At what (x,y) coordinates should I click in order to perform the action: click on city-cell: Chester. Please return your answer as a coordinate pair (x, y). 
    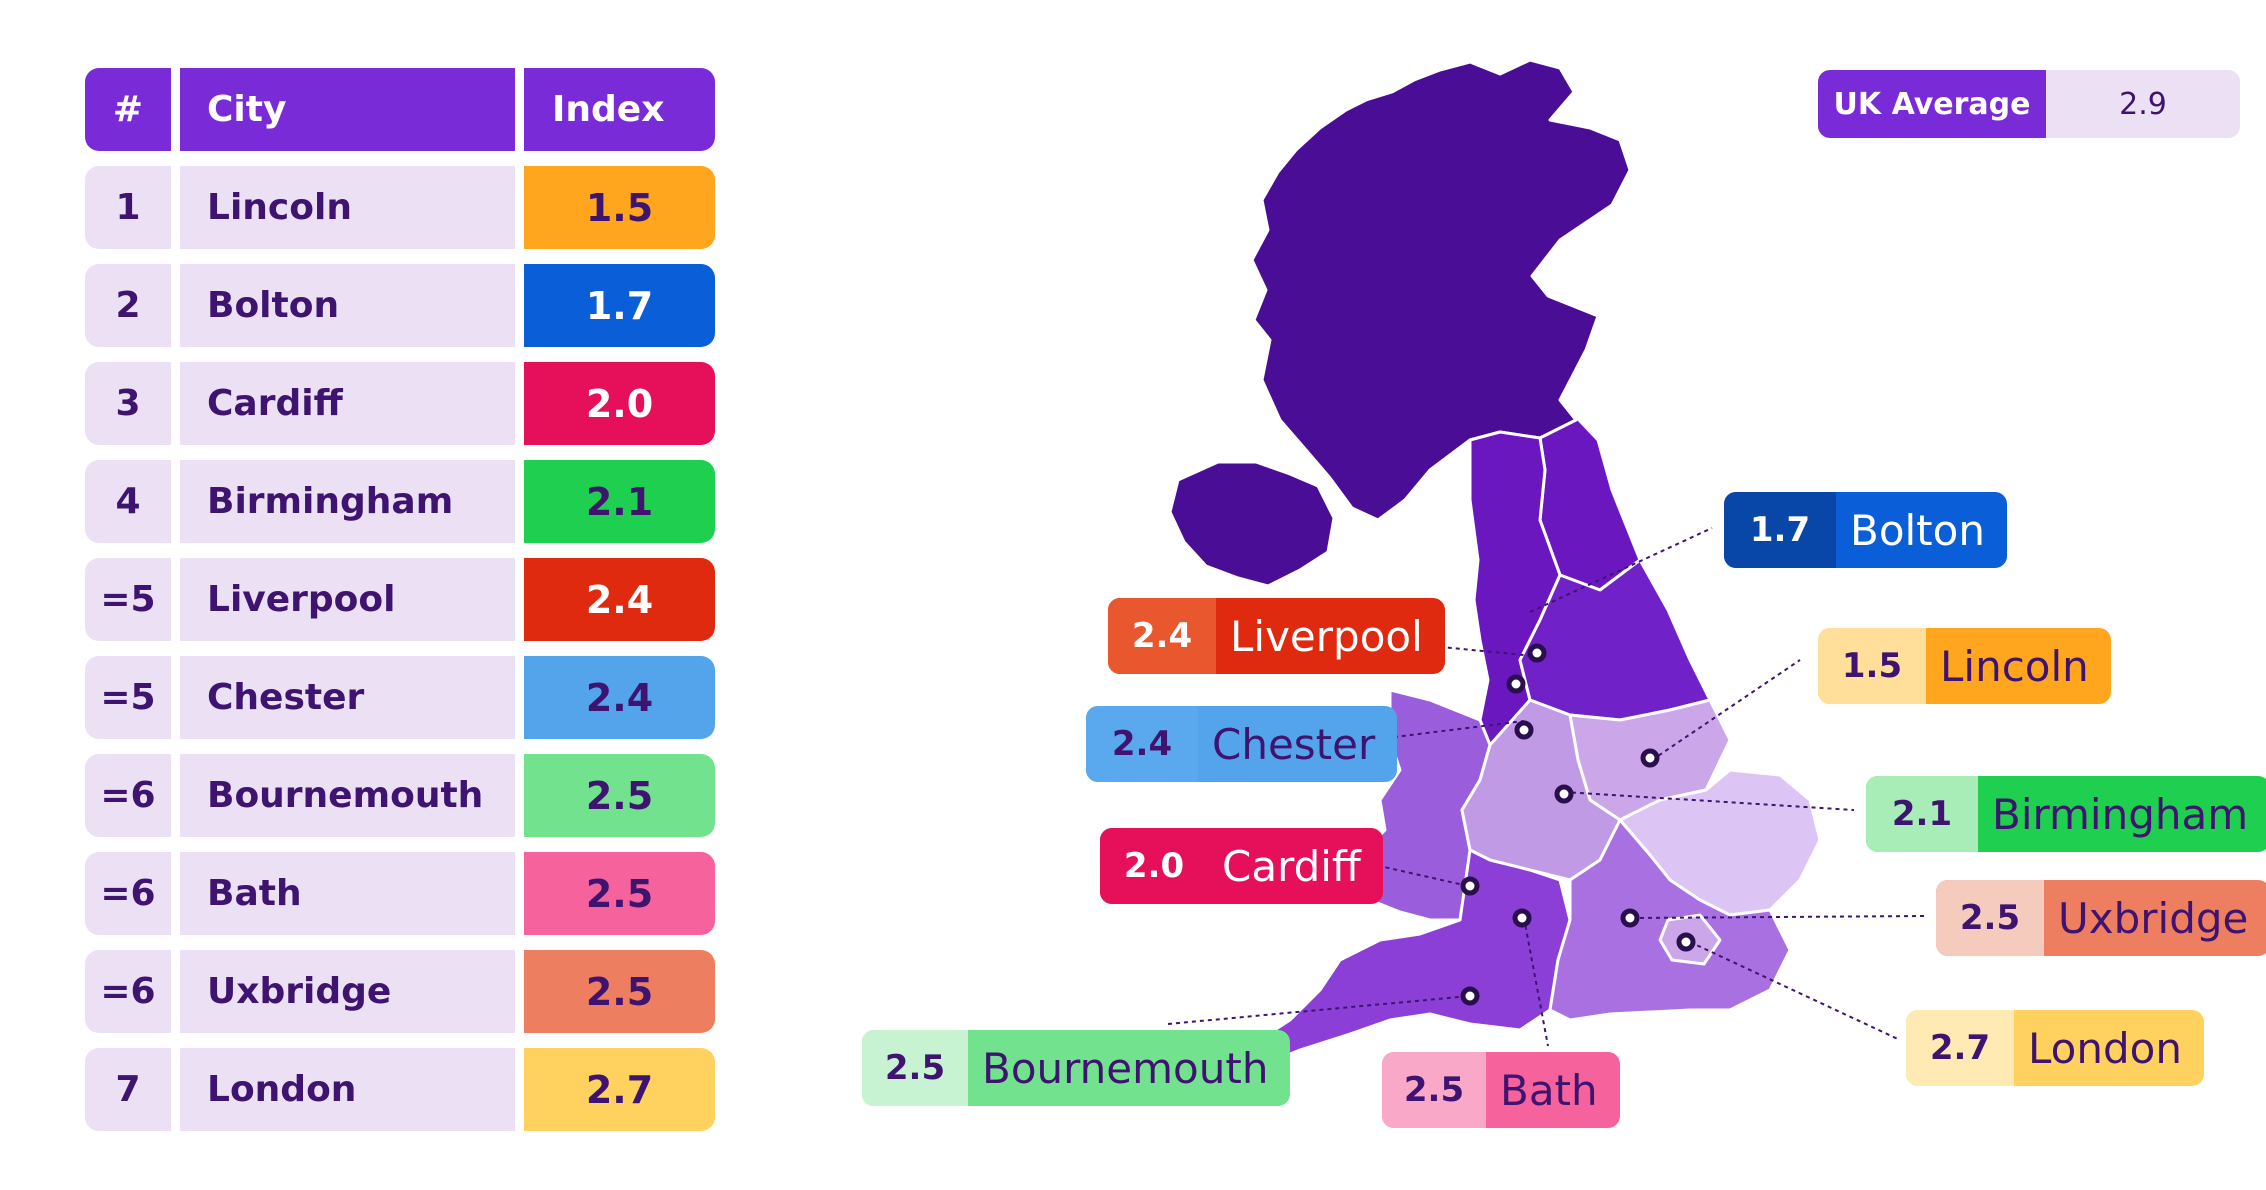
    Looking at the image, I should click on (347, 697).